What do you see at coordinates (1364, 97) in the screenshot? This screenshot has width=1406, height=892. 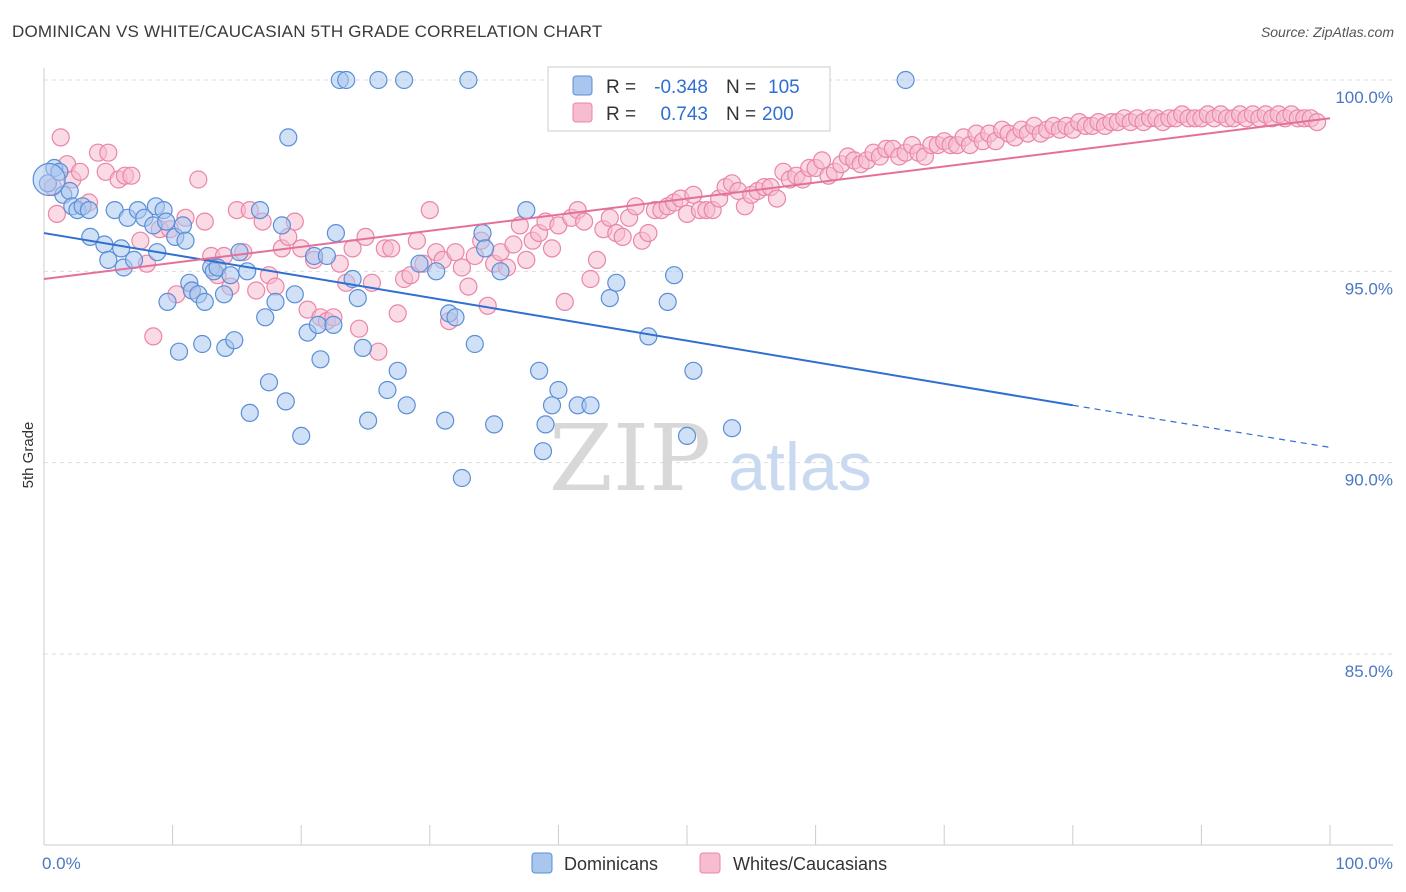 I see `y-tick-label: 100.0%` at bounding box center [1364, 97].